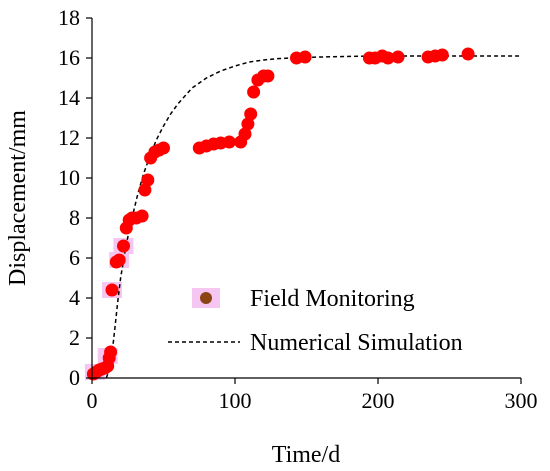 The height and width of the screenshot is (471, 550). What do you see at coordinates (74, 257) in the screenshot?
I see `y-tick-label: 6` at bounding box center [74, 257].